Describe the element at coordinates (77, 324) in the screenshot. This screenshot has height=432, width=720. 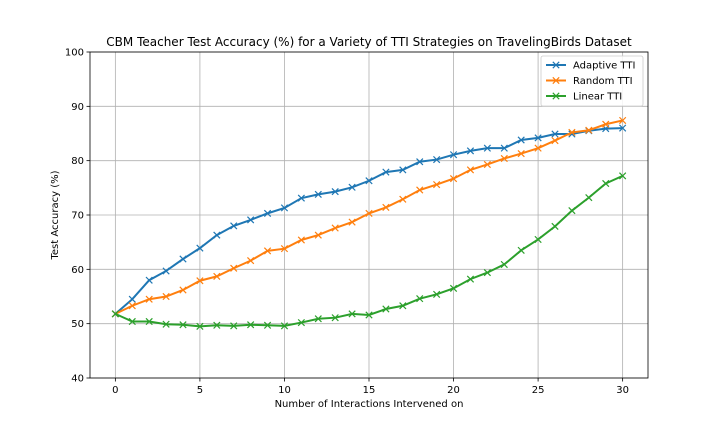
I see `y-tick-label: 50` at that location.